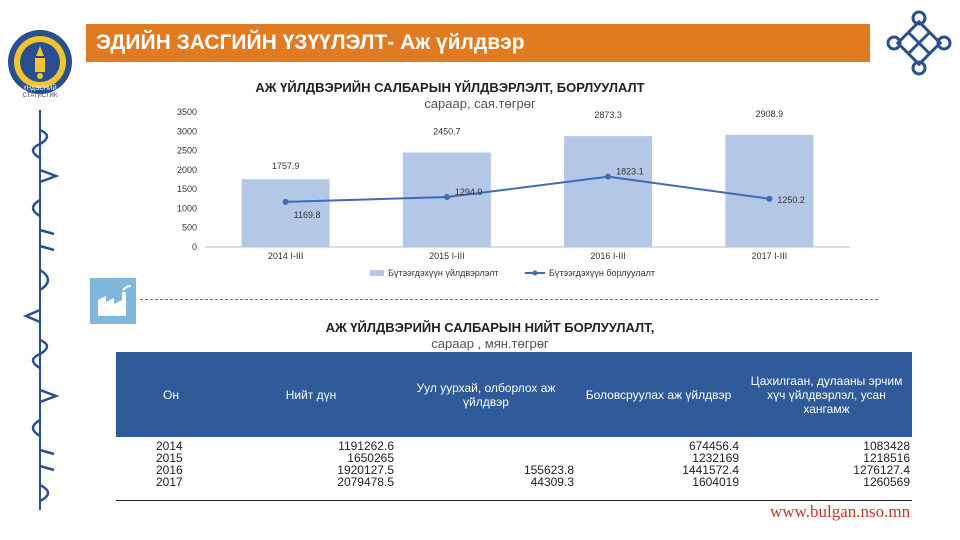 Image resolution: width=960 pixels, height=540 pixels. What do you see at coordinates (169, 470) in the screenshot?
I see `cell-year: 2016` at bounding box center [169, 470].